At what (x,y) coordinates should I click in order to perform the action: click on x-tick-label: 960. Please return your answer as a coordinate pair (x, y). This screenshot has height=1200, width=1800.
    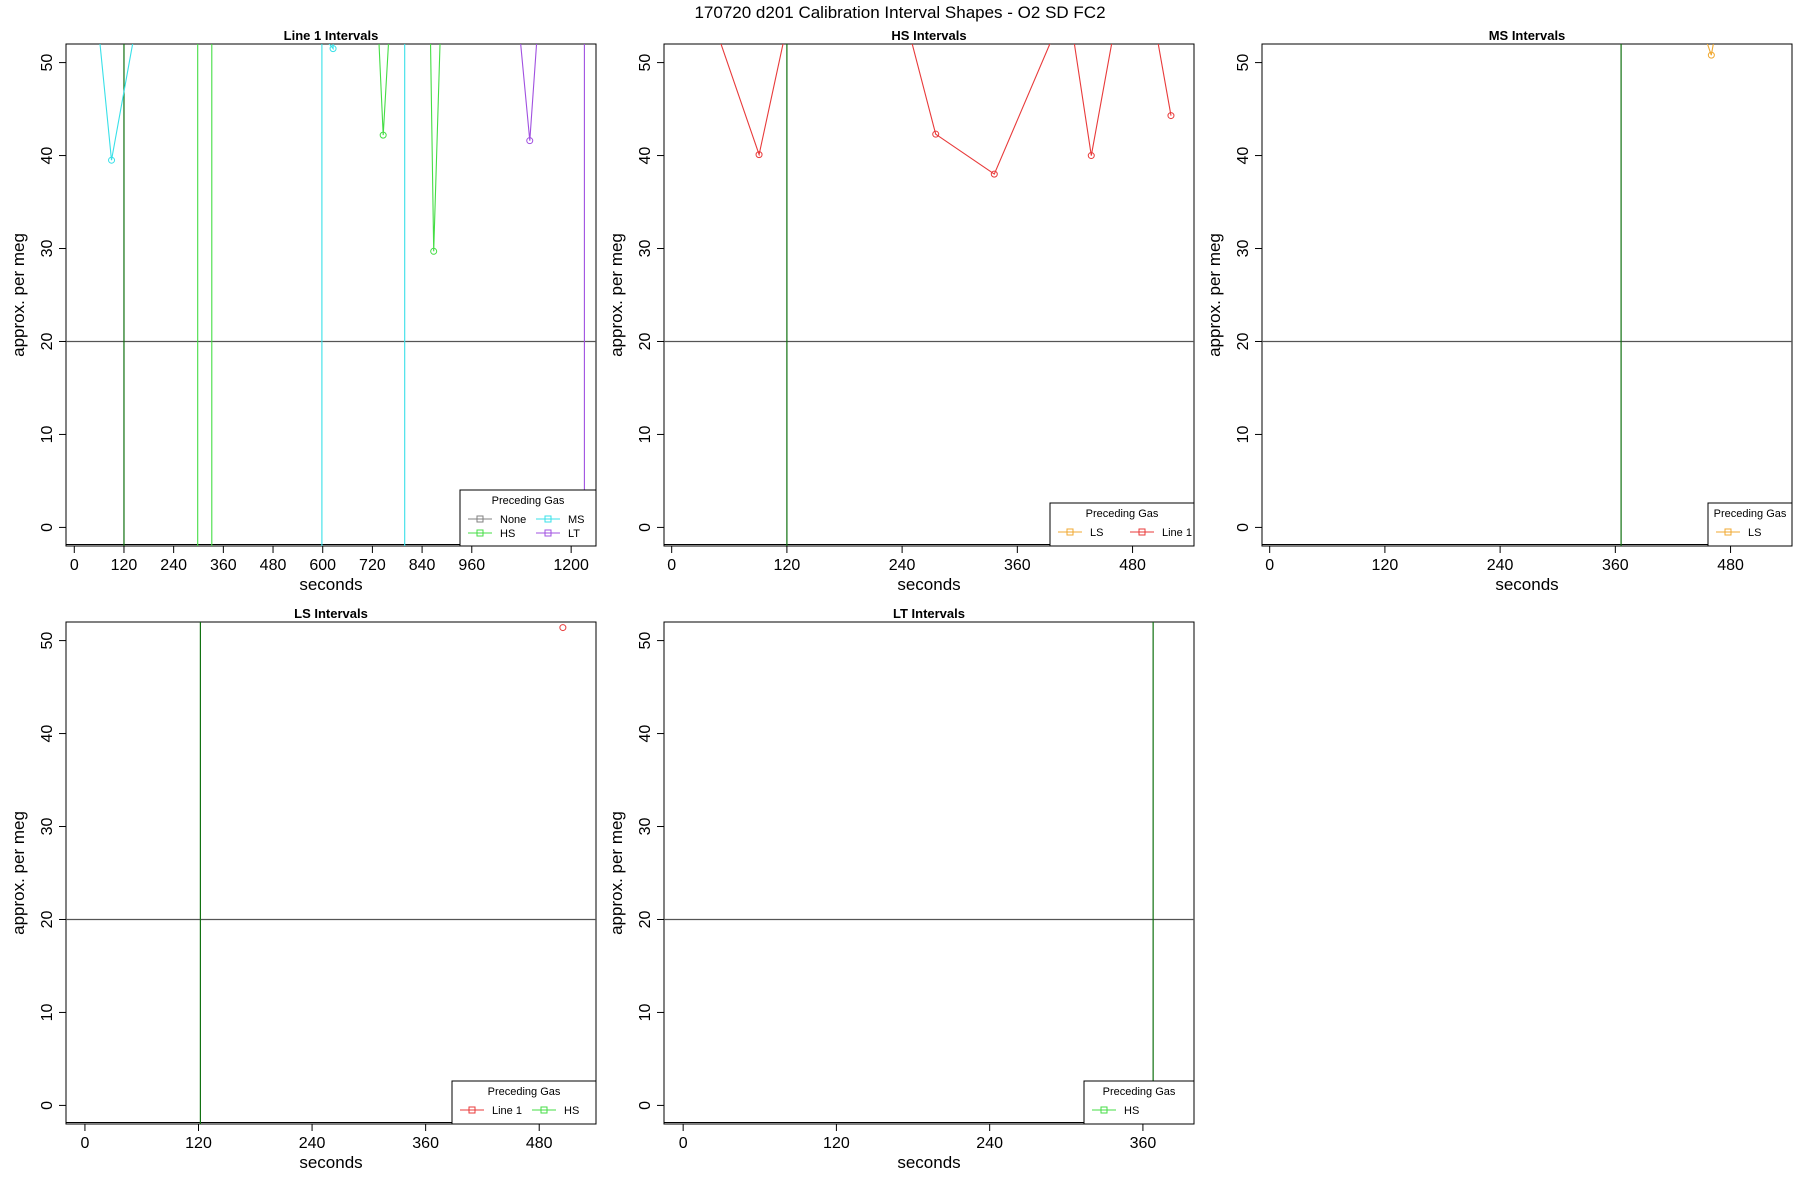
    Looking at the image, I should click on (471, 565).